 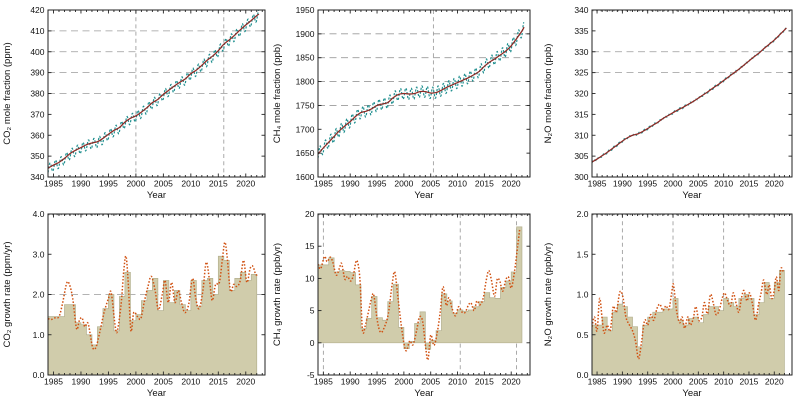 I want to click on y-tick-label: 0, so click(x=312, y=343).